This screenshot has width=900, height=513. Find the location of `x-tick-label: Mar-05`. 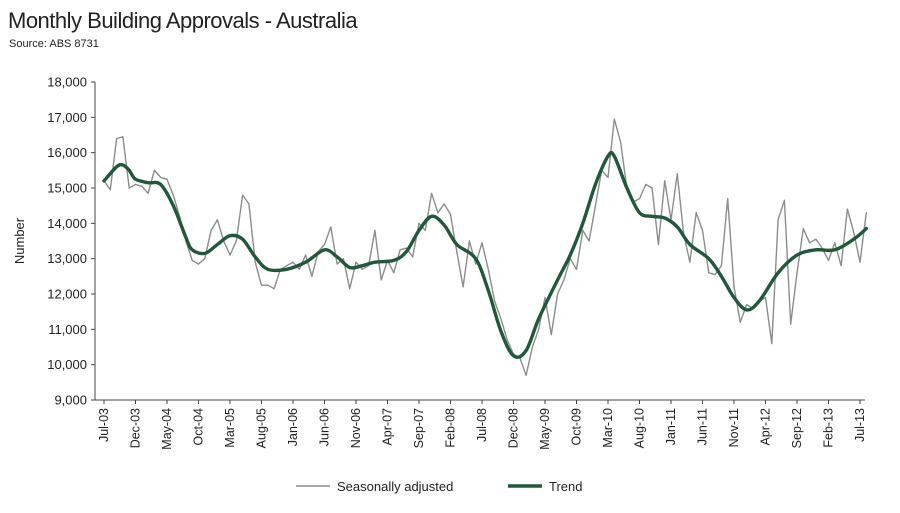

x-tick-label: Mar-05 is located at coordinates (230, 428).